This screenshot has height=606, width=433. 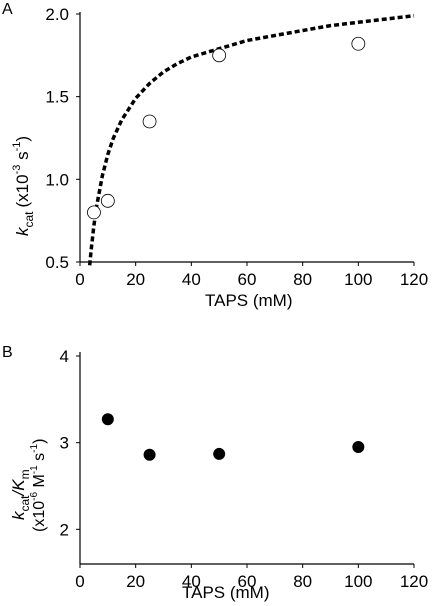 I want to click on panel-b-x-tick-label: 40, so click(x=191, y=581).